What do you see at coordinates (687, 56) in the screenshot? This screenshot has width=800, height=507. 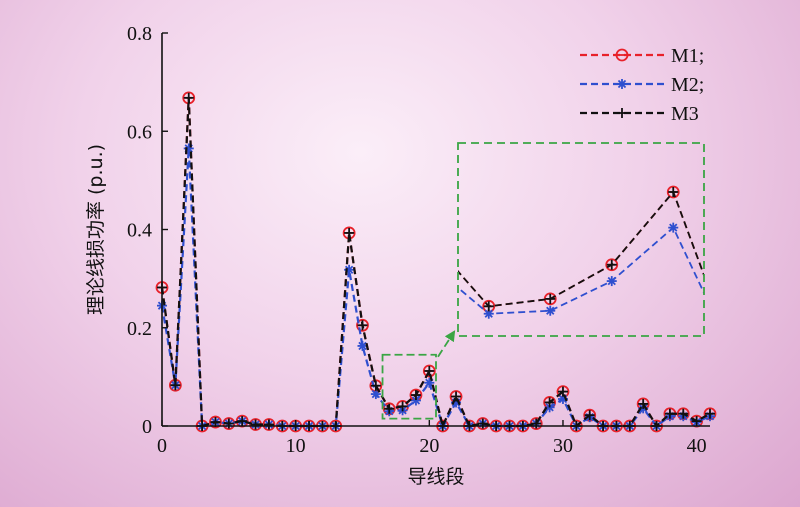 I see `legend-label: M1;` at bounding box center [687, 56].